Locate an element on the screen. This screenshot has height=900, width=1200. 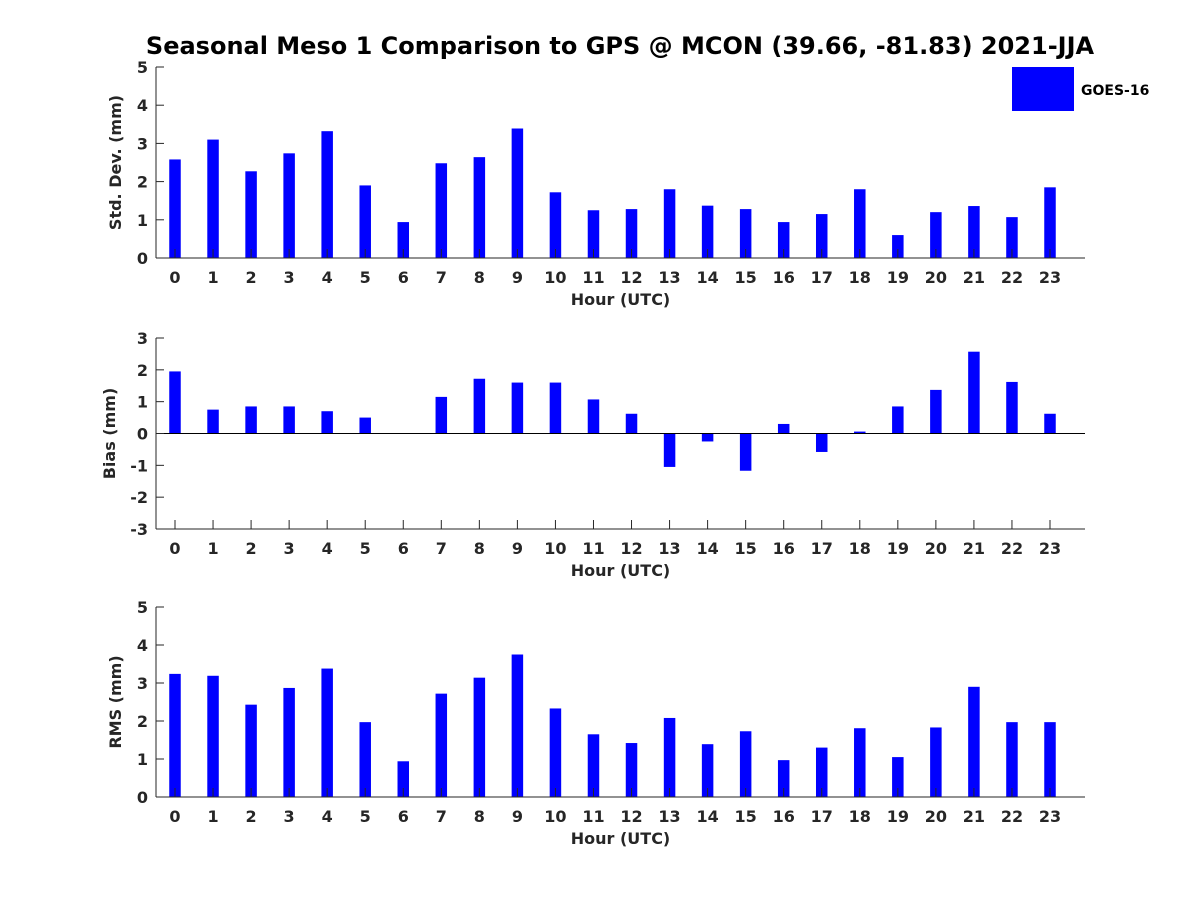
std-dev-x-tick-label-15: 15 is located at coordinates (746, 277).